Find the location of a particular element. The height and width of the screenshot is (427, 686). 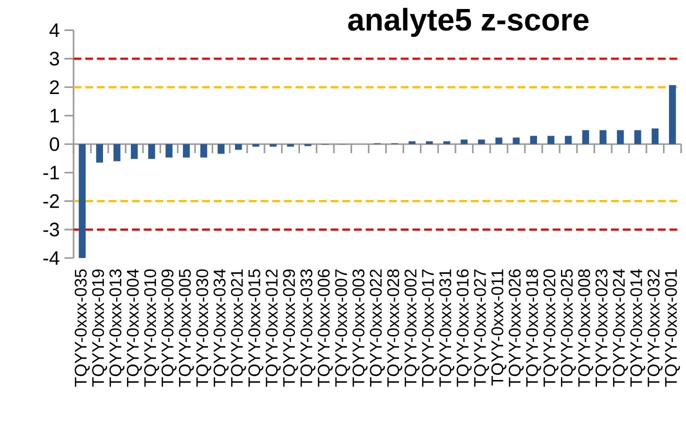

y-tick-label: -3 is located at coordinates (51, 229).